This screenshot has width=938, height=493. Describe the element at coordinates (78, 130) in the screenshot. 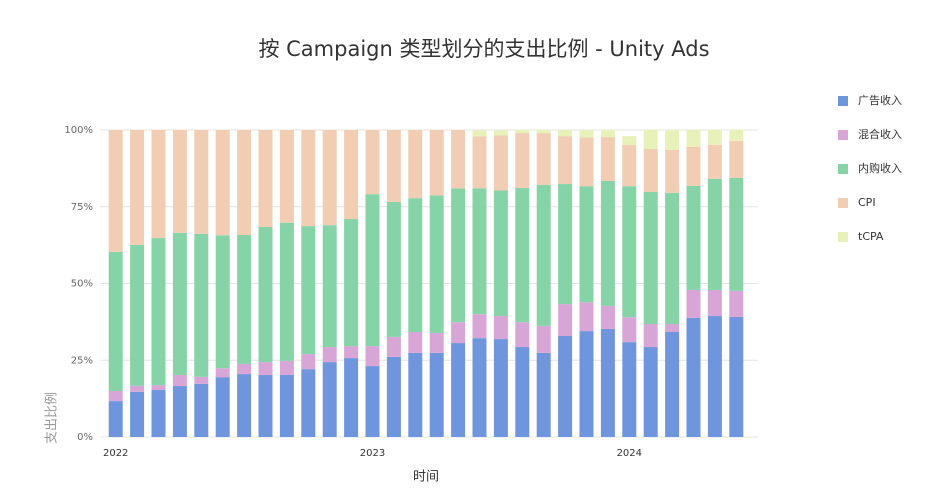

I see `y-tick-label: 100%` at that location.